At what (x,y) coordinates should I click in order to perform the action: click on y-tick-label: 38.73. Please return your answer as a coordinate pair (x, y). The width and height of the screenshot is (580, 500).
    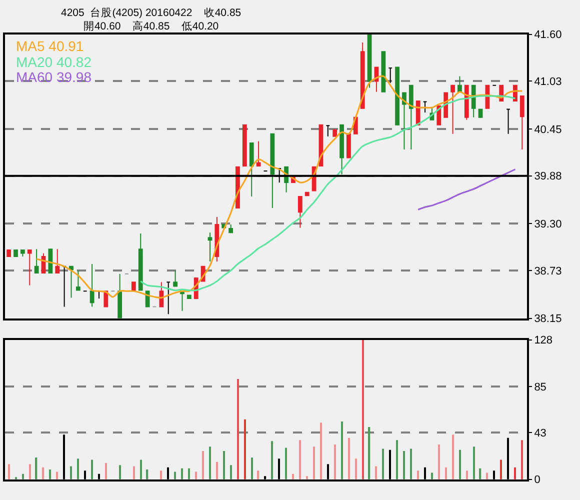
    Looking at the image, I should click on (548, 271).